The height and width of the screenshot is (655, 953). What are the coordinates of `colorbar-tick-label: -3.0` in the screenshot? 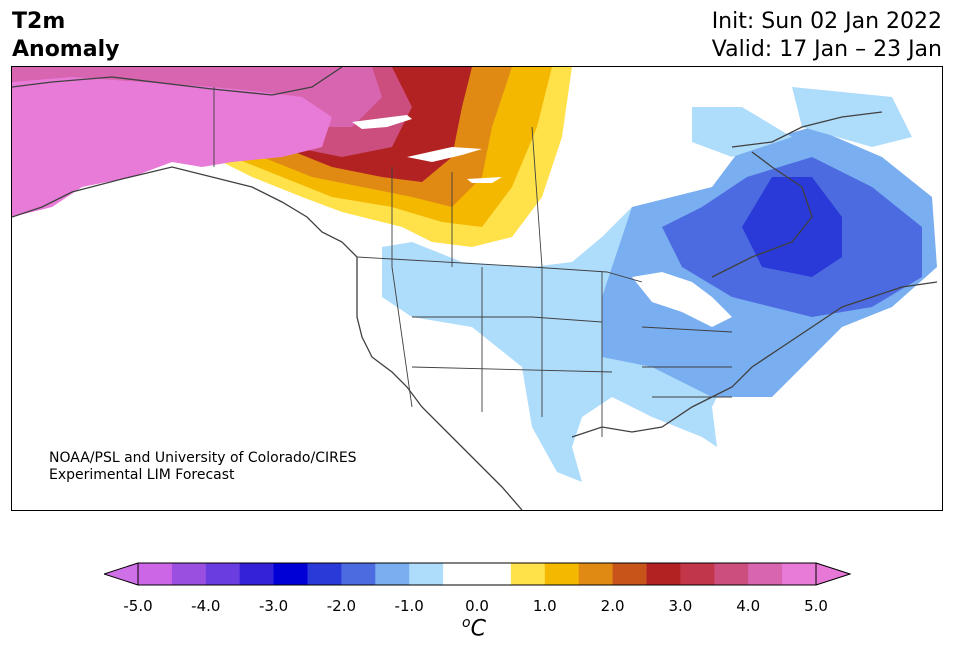 It's located at (273, 606).